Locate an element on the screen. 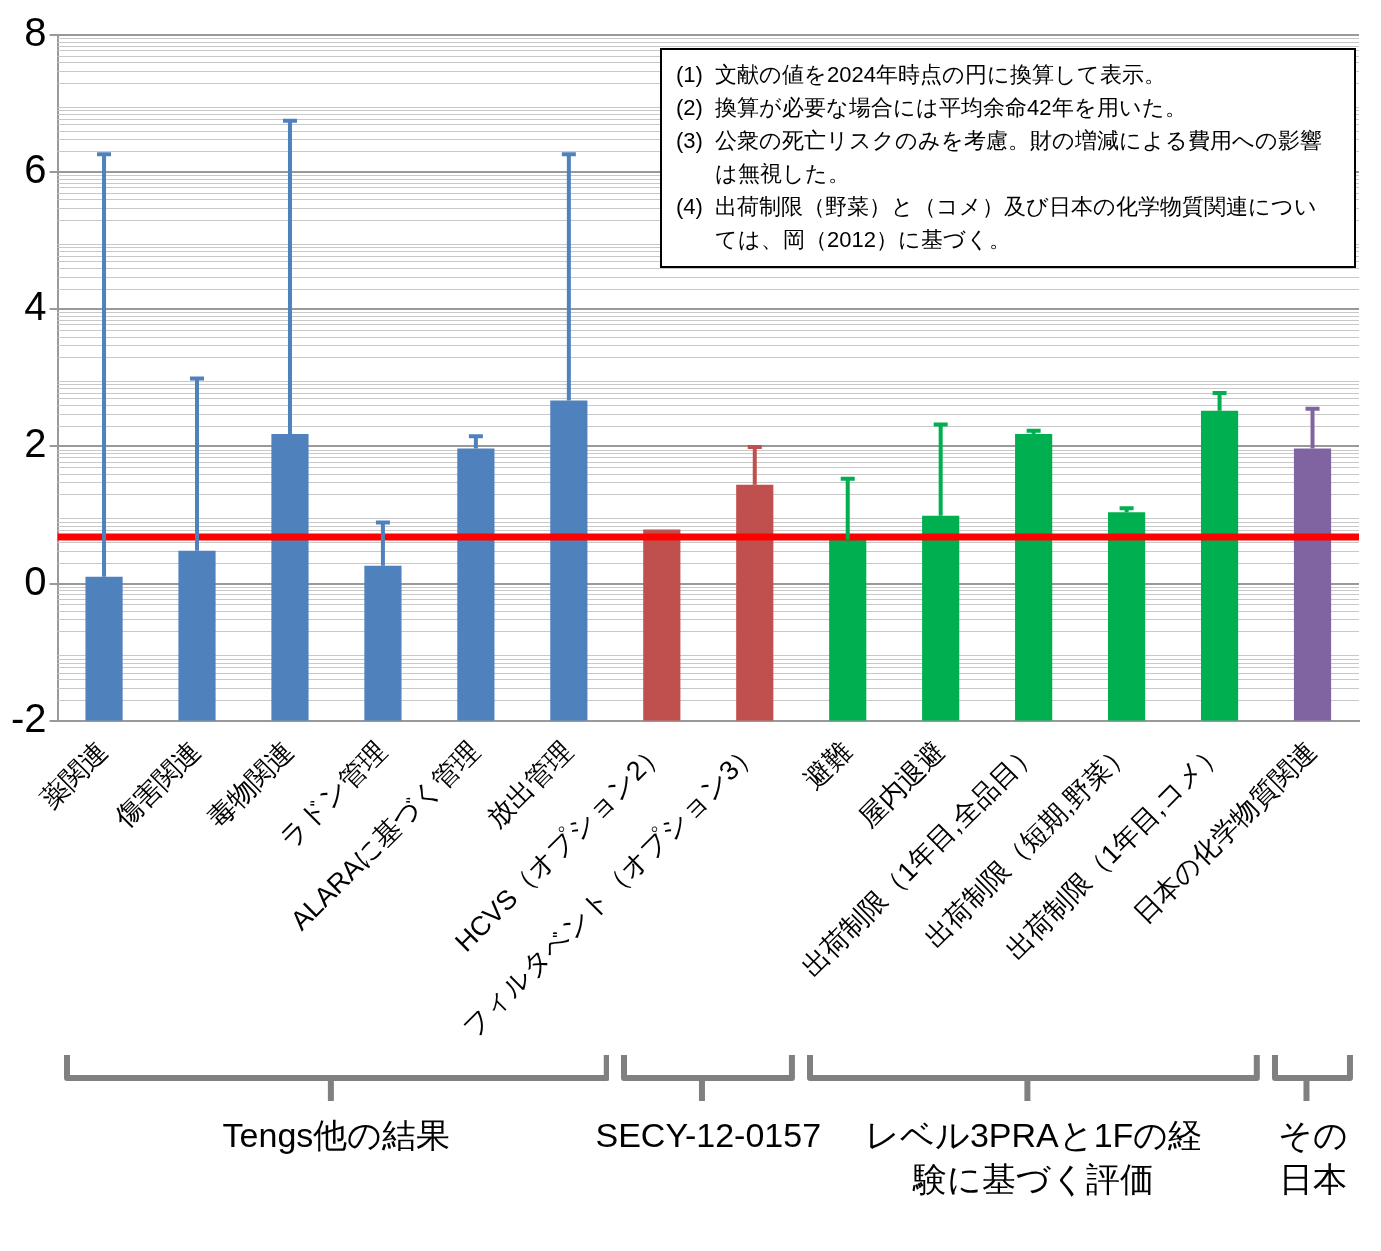  annotation: (3) 公衆の死亡リスクのみを考慮。財の増減による費用への影響は無視した。 is located at coordinates (999, 156).